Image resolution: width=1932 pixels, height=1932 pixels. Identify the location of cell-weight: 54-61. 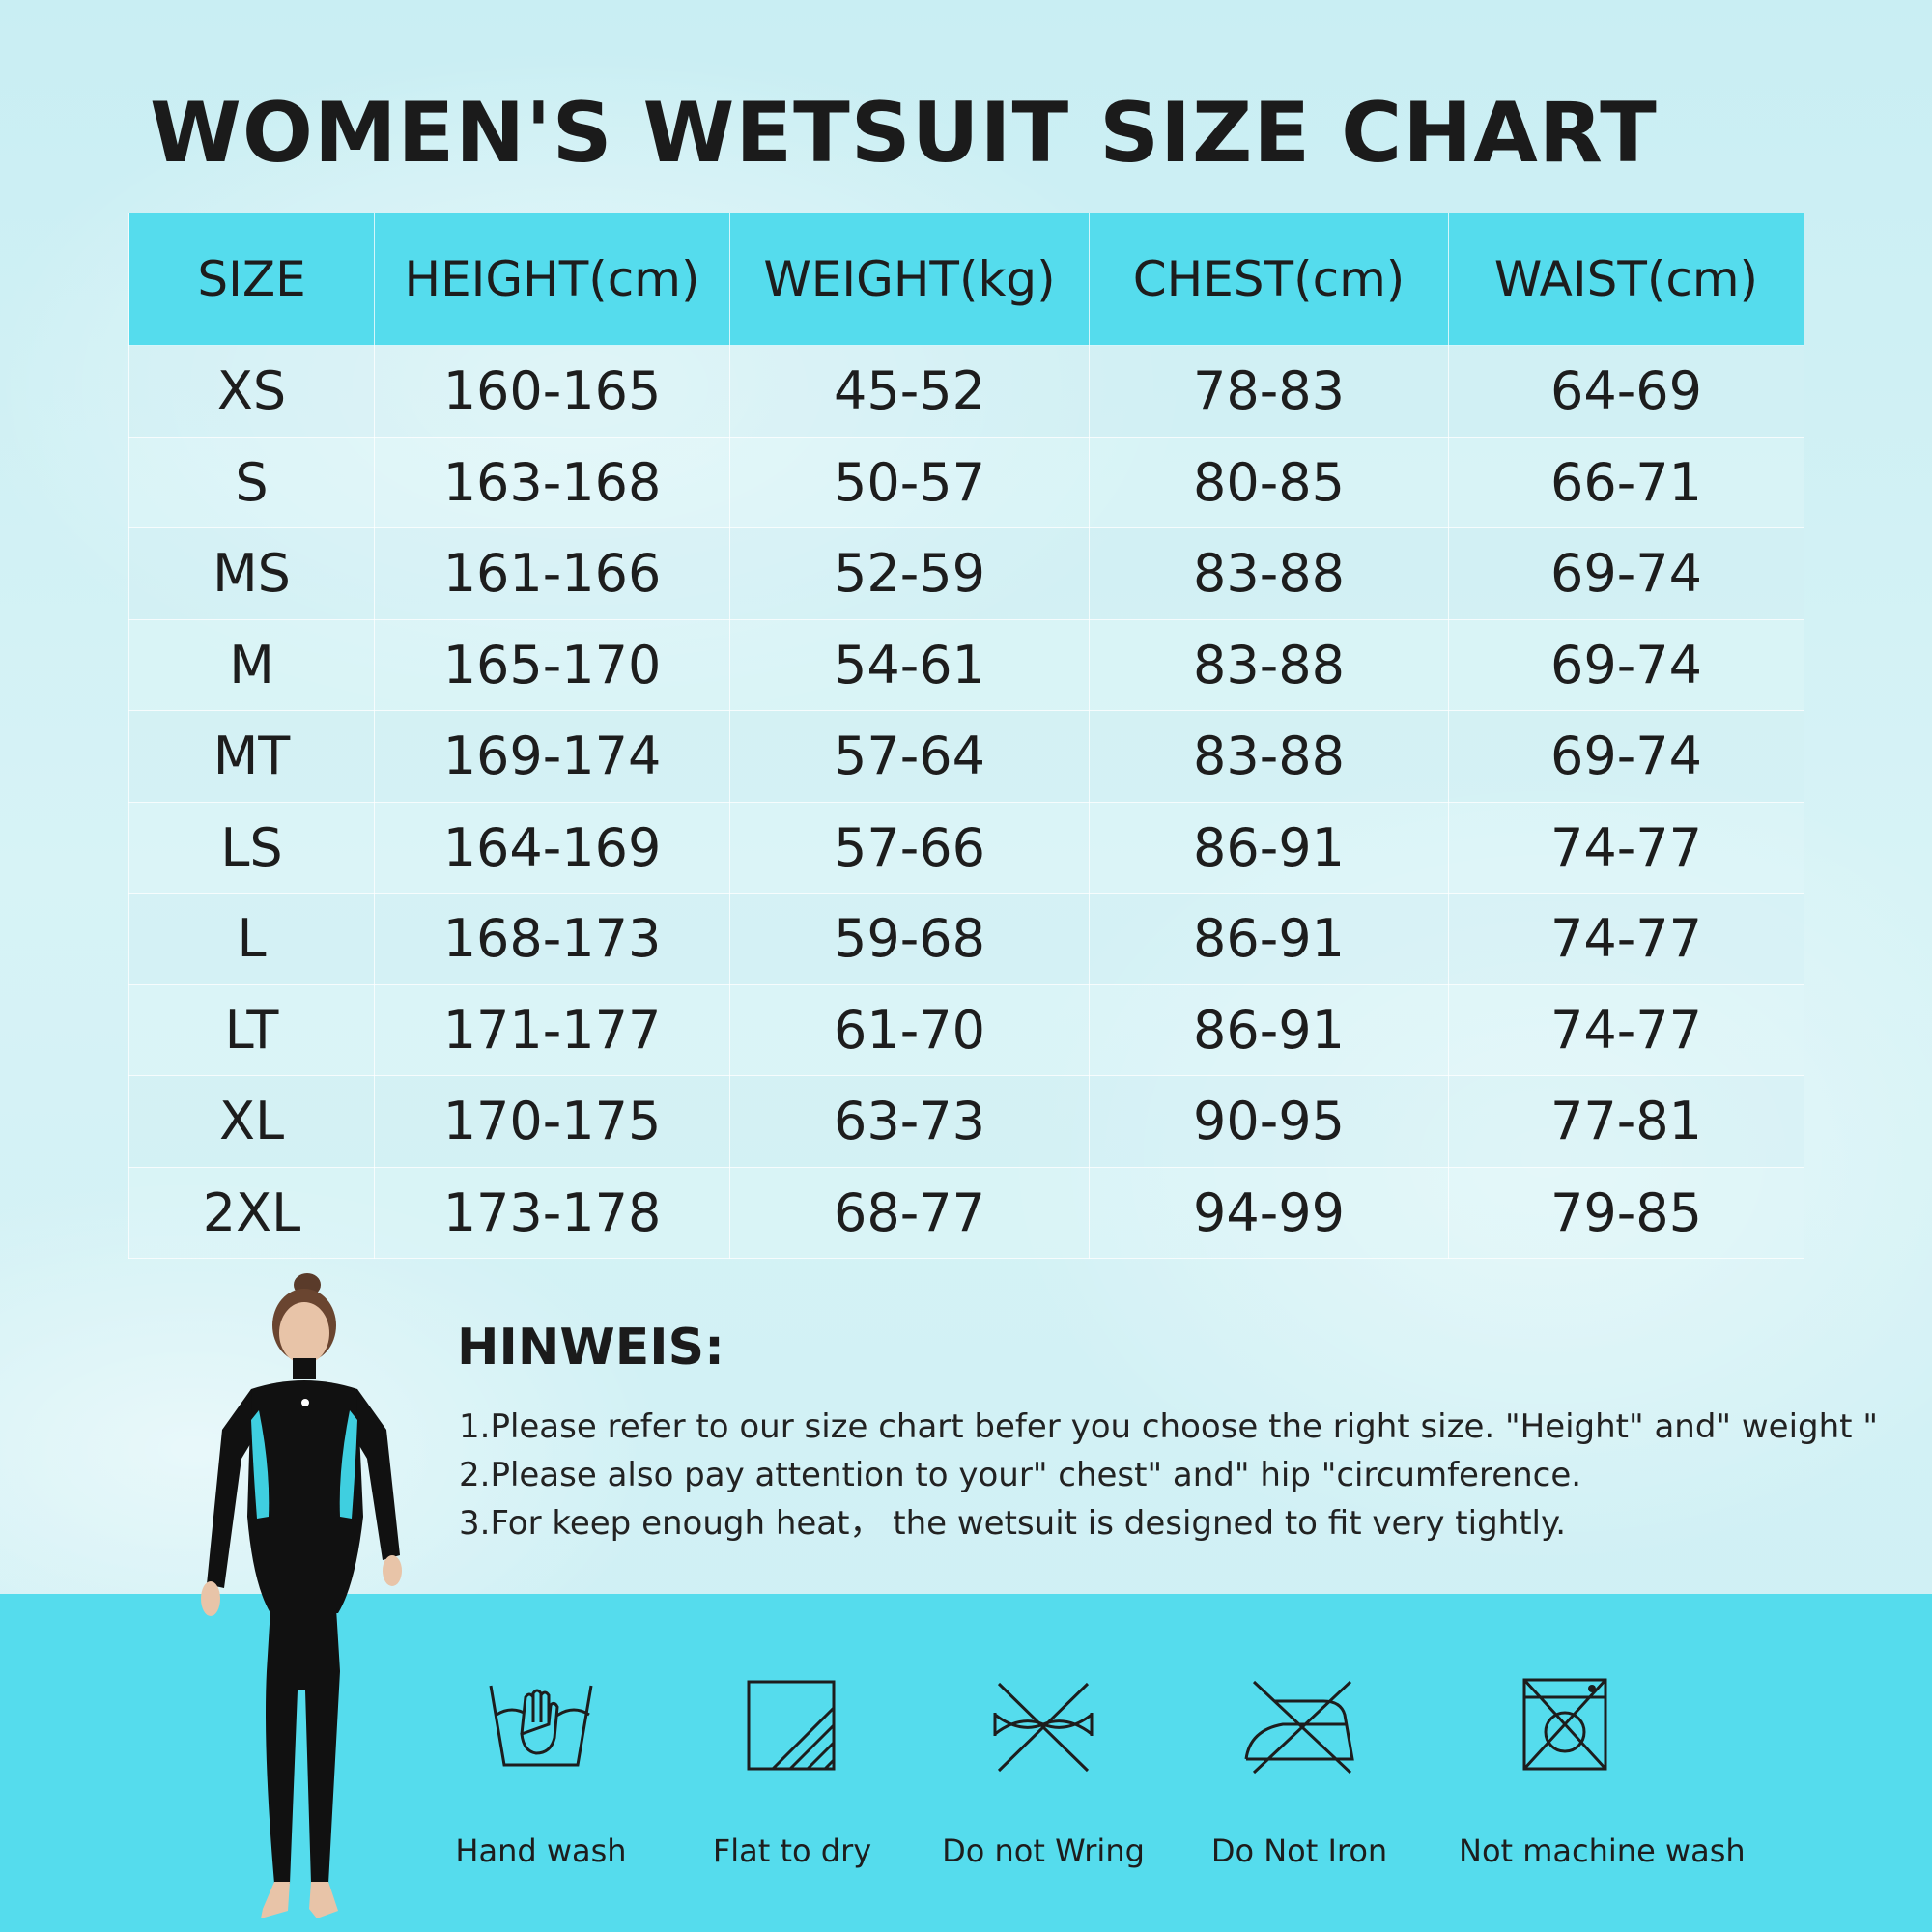
(909, 664).